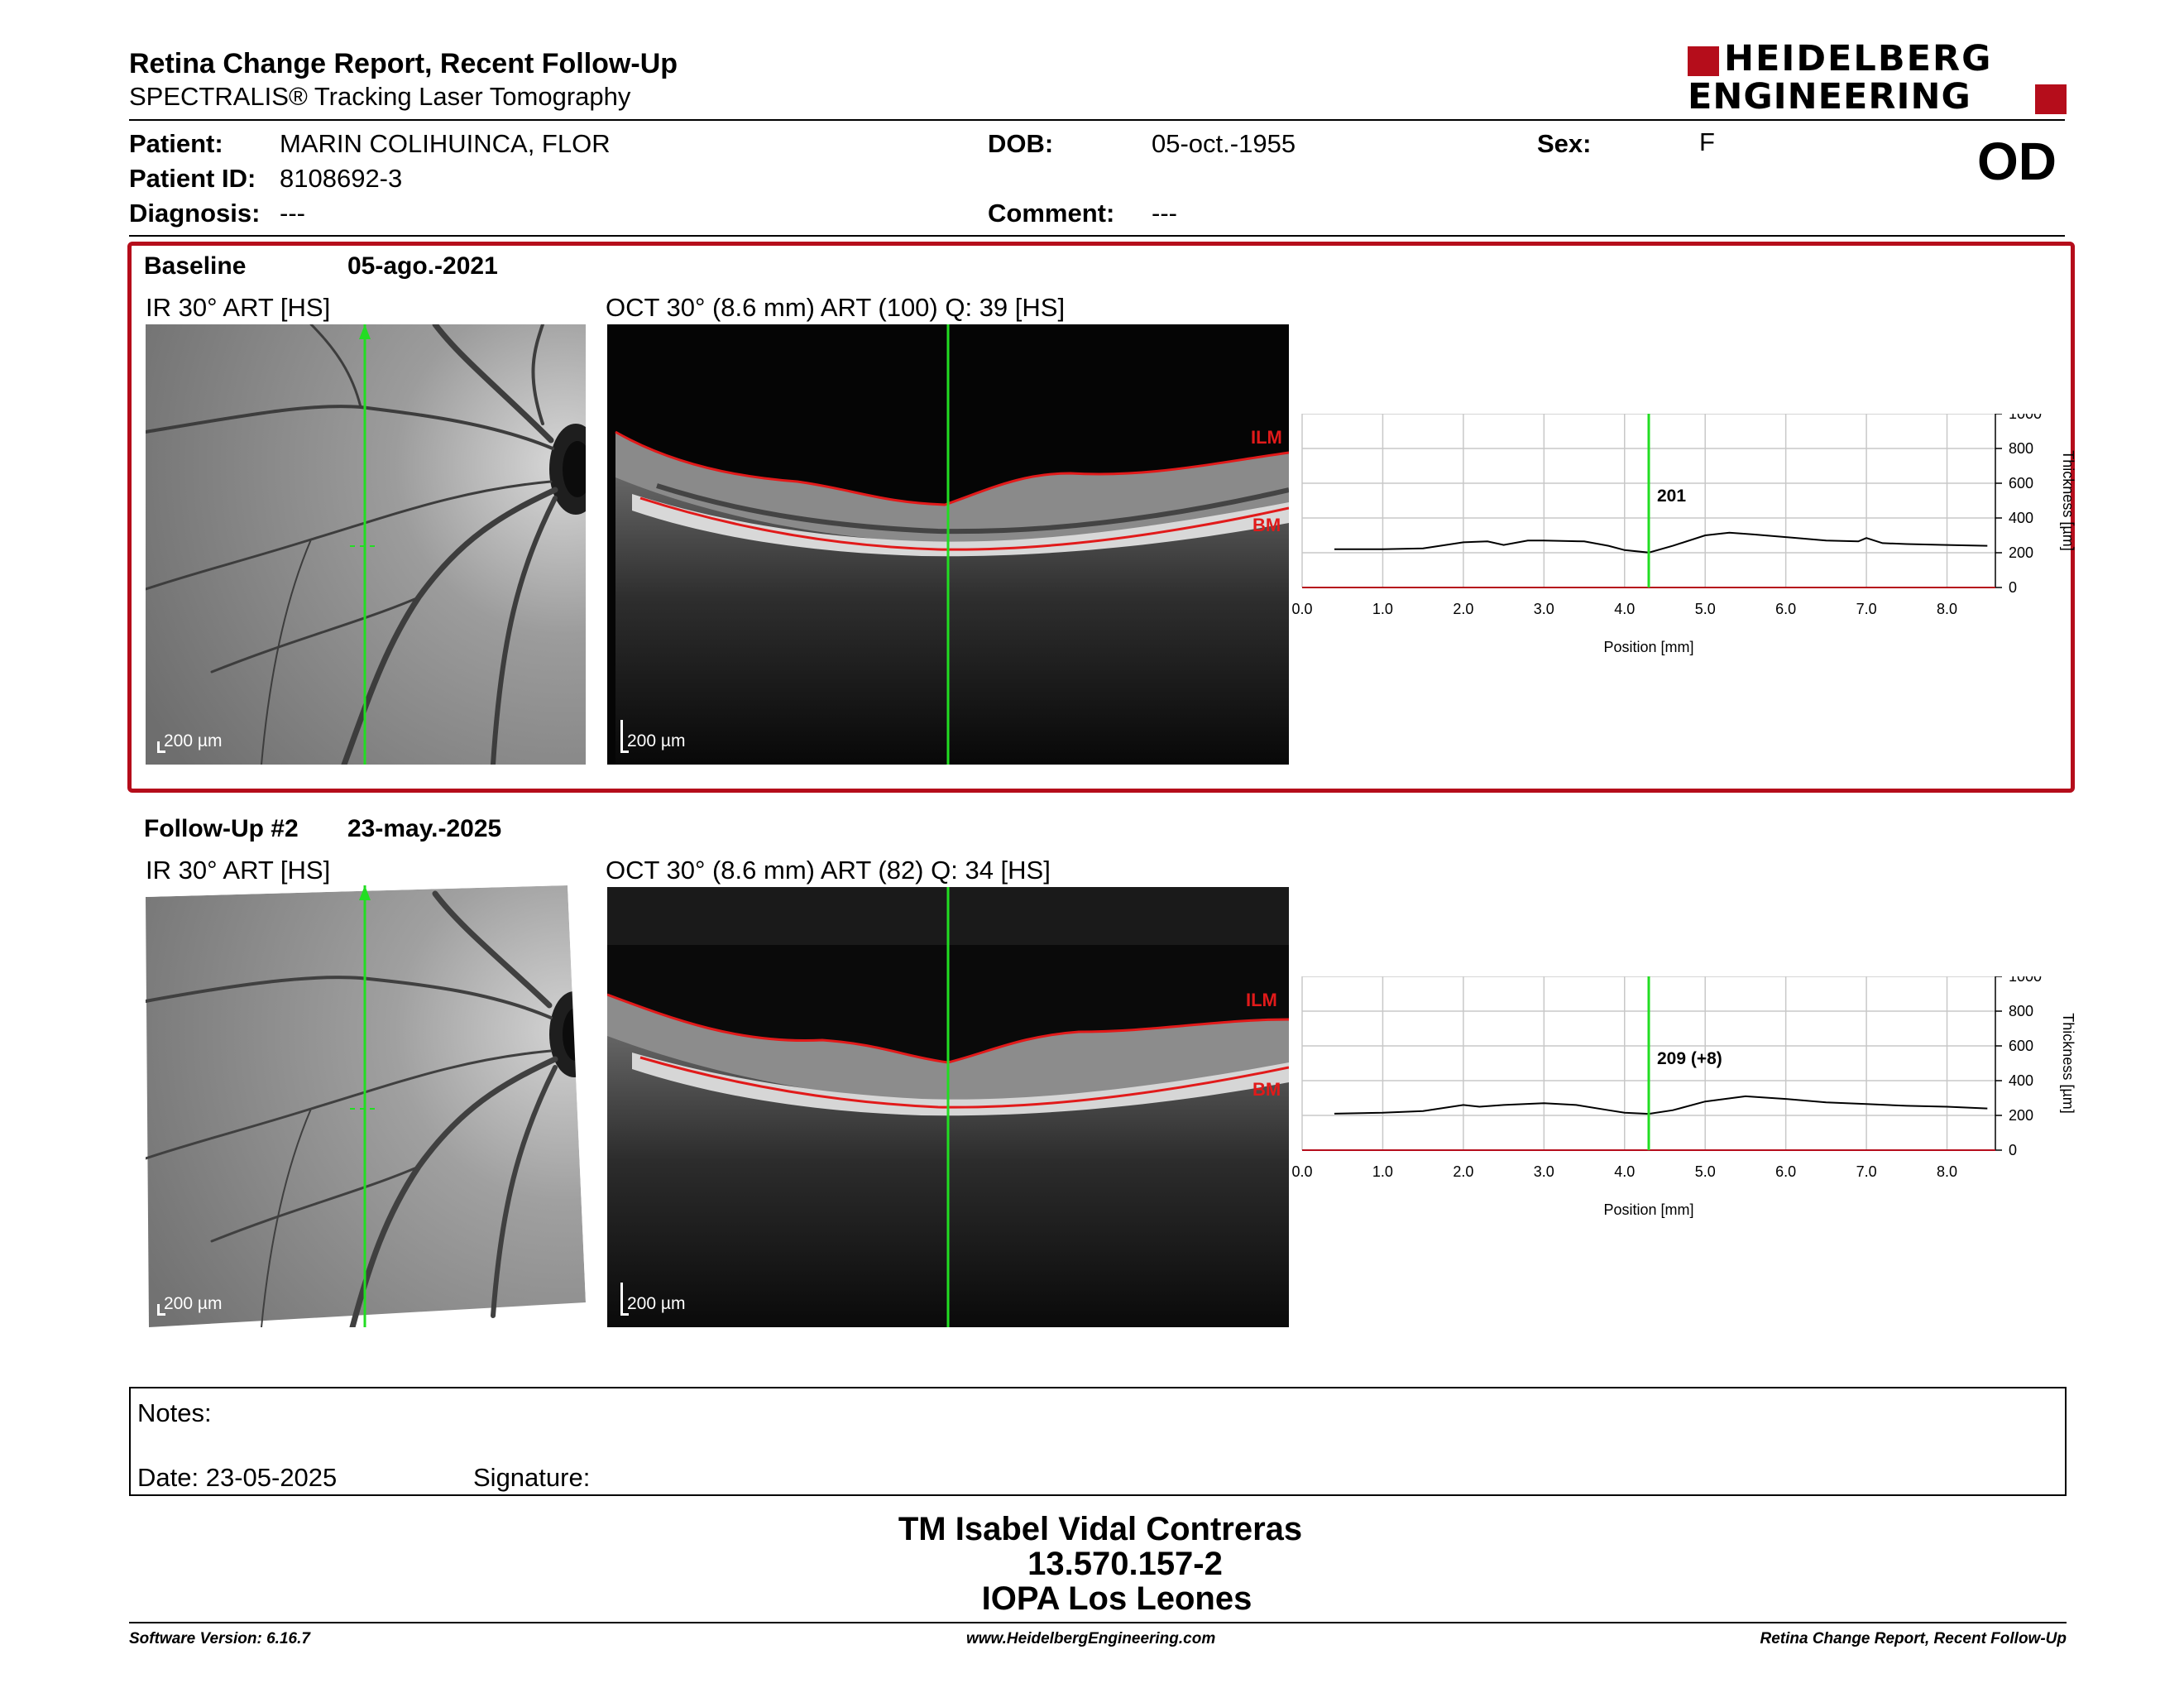 This screenshot has width=2184, height=1688. What do you see at coordinates (366, 1106) in the screenshot?
I see `followup-ir-image: 200 µm` at bounding box center [366, 1106].